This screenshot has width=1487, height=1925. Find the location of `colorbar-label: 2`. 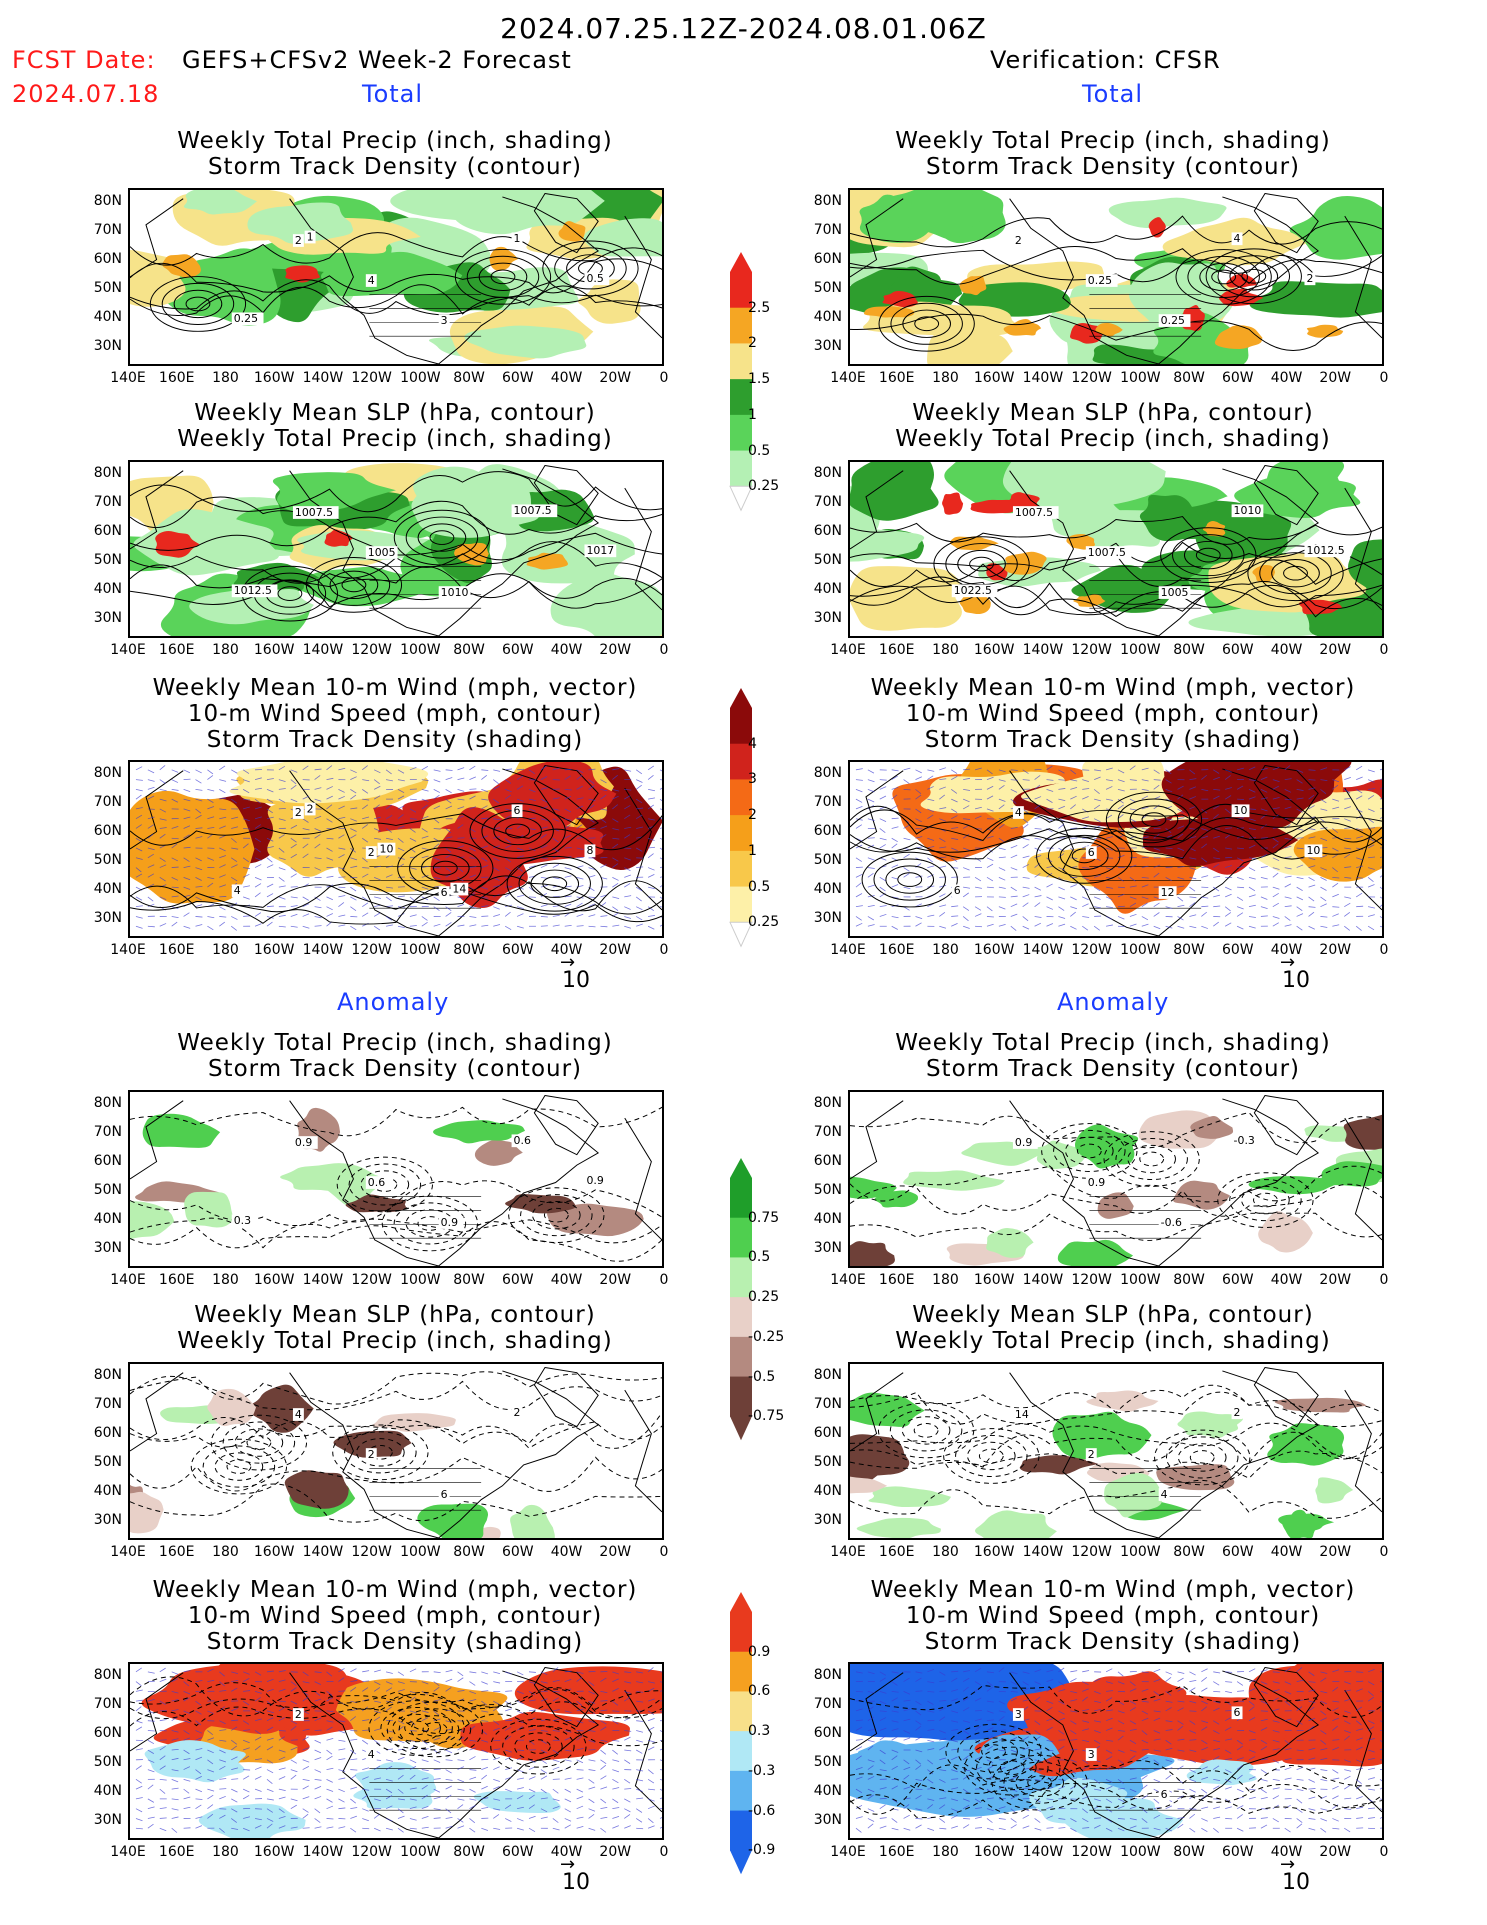

colorbar-label: 2 is located at coordinates (752, 343).